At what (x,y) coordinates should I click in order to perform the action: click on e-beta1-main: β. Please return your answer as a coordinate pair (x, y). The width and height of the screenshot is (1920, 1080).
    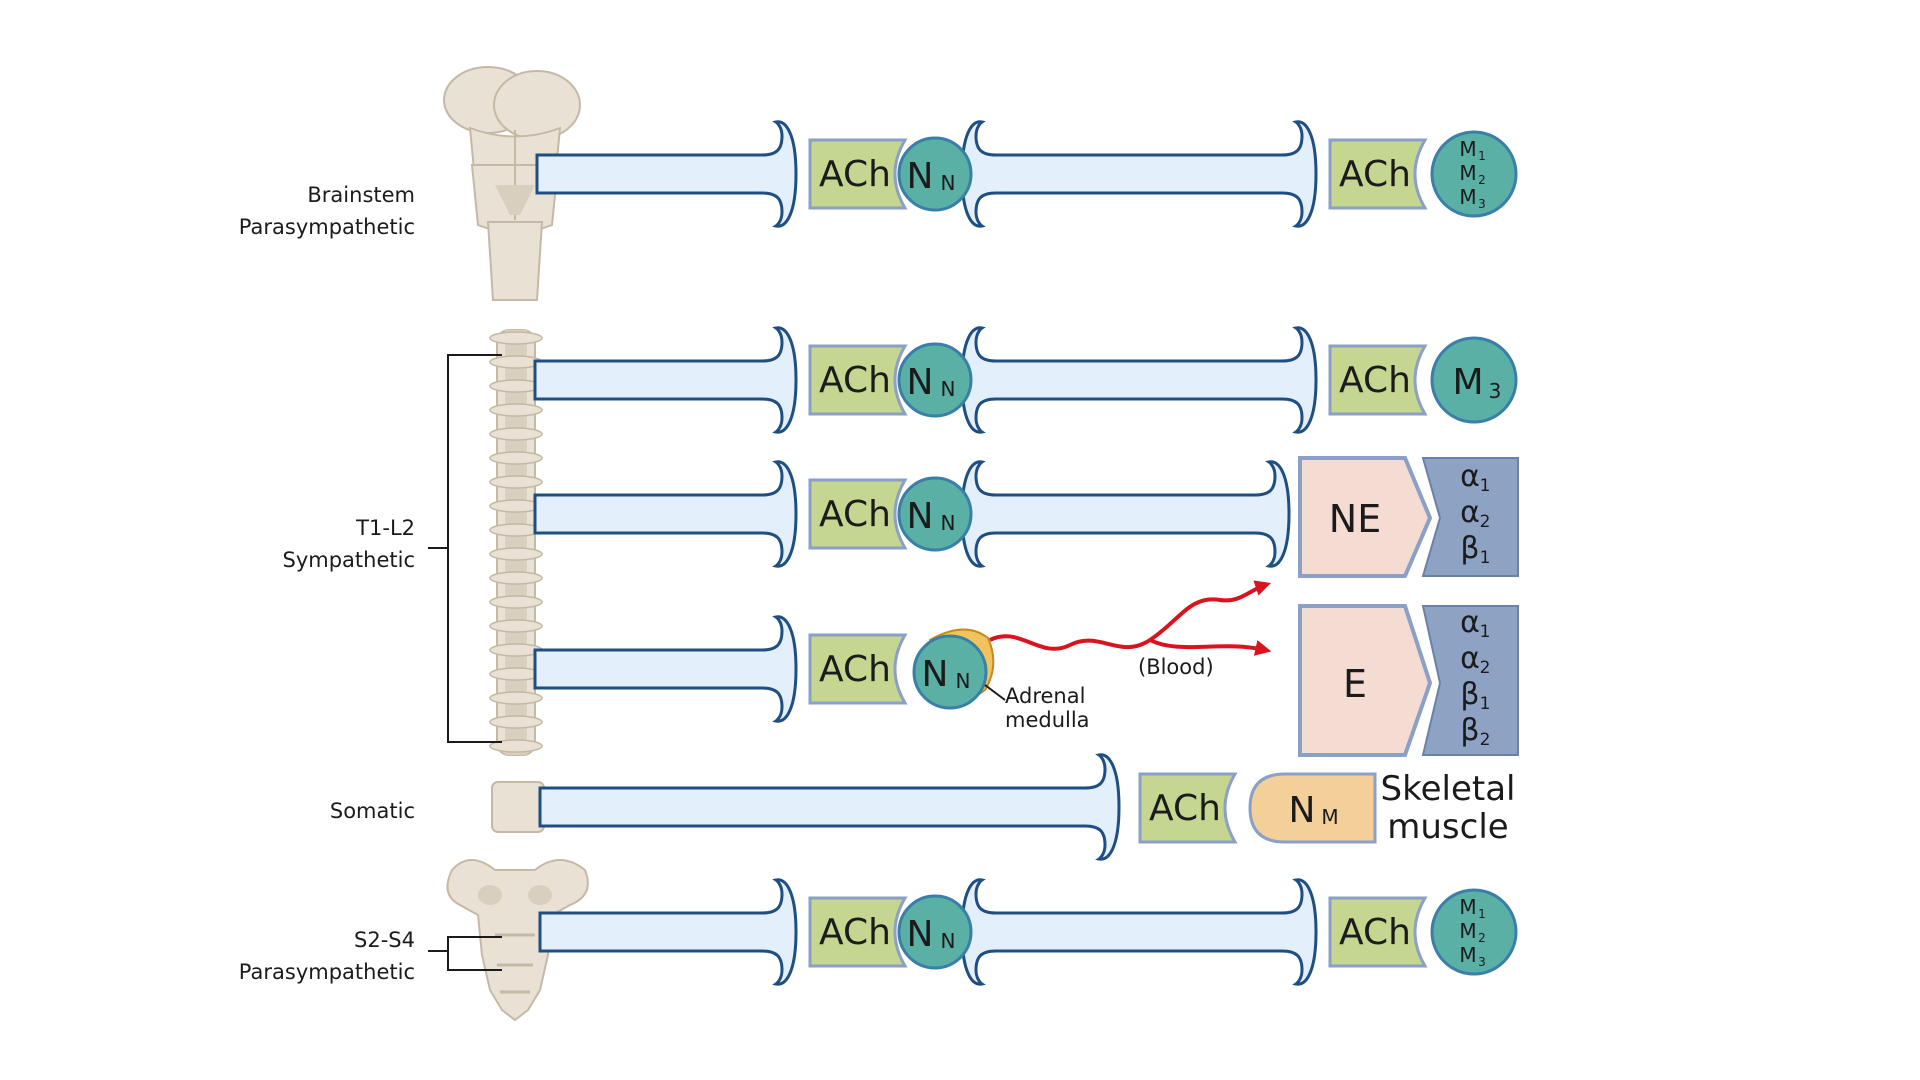
    Looking at the image, I should click on (1469, 694).